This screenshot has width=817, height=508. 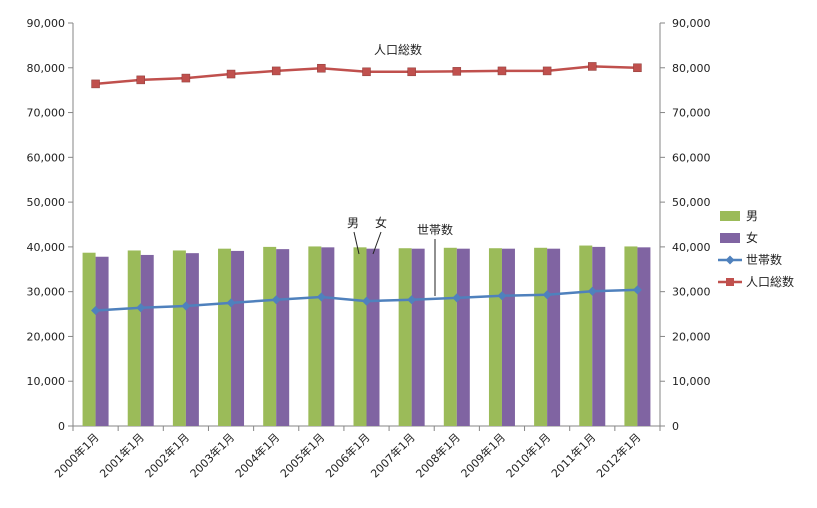 I want to click on annotation-households: 世帯数, so click(x=435, y=229).